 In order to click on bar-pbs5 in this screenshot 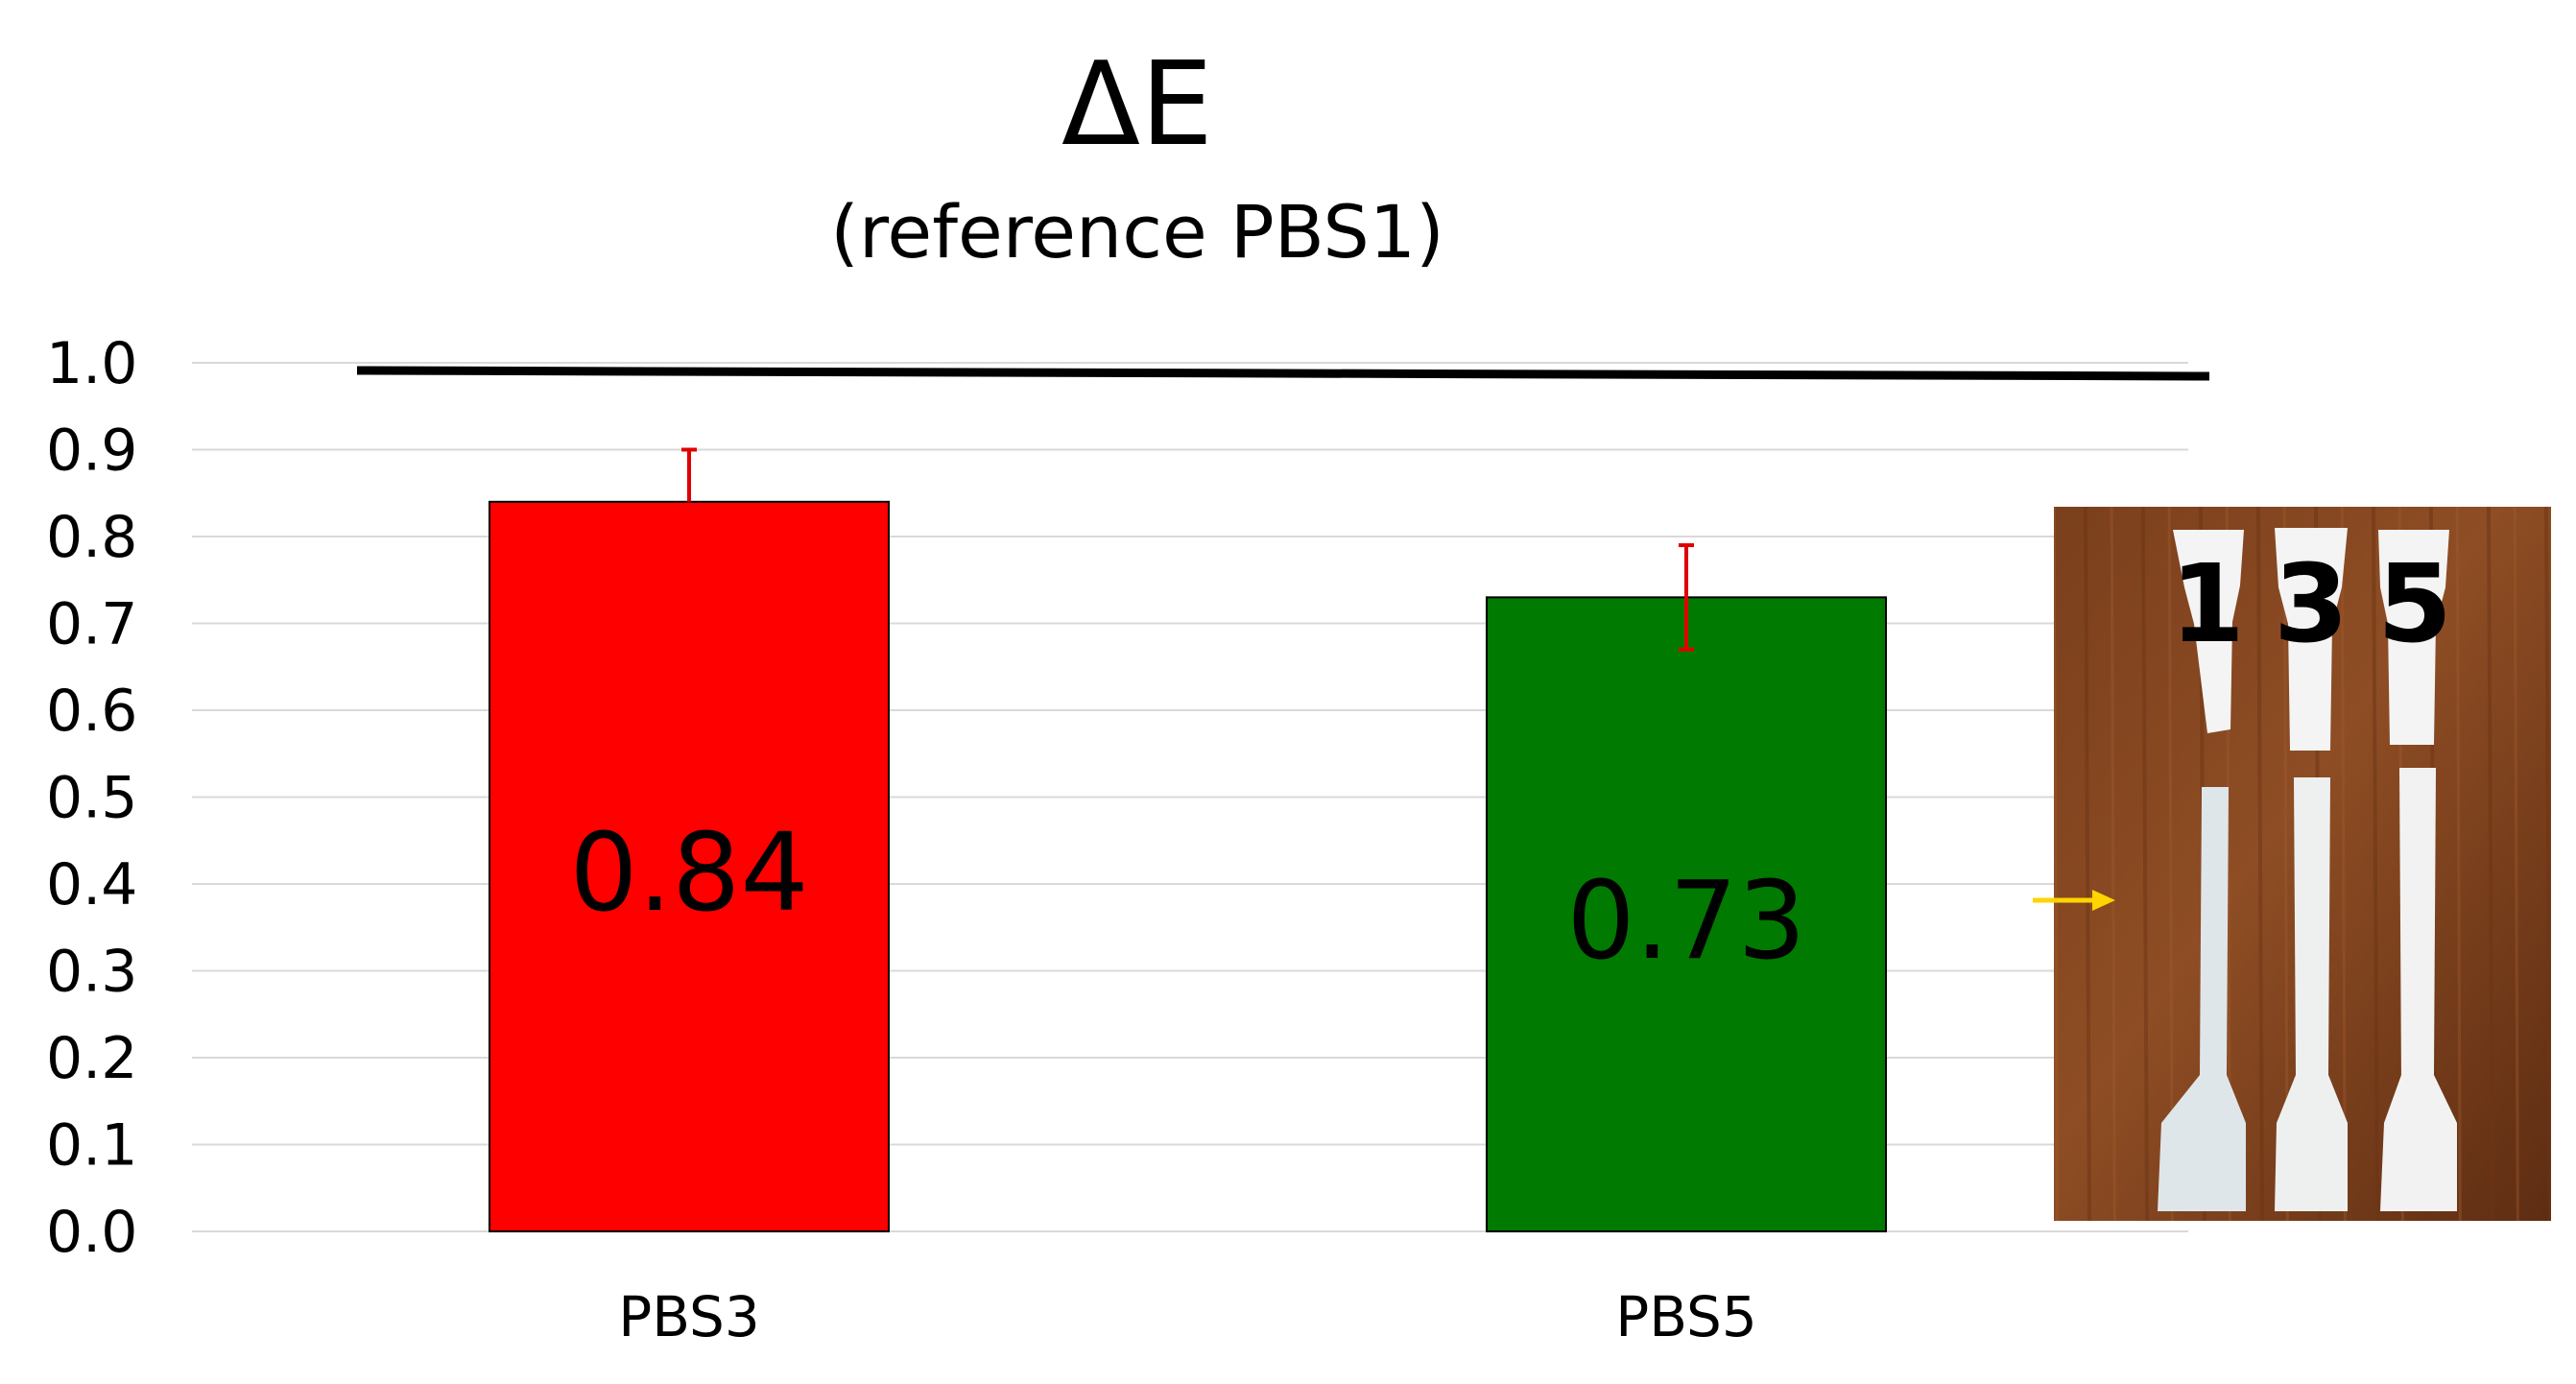, I will do `click(1686, 914)`.